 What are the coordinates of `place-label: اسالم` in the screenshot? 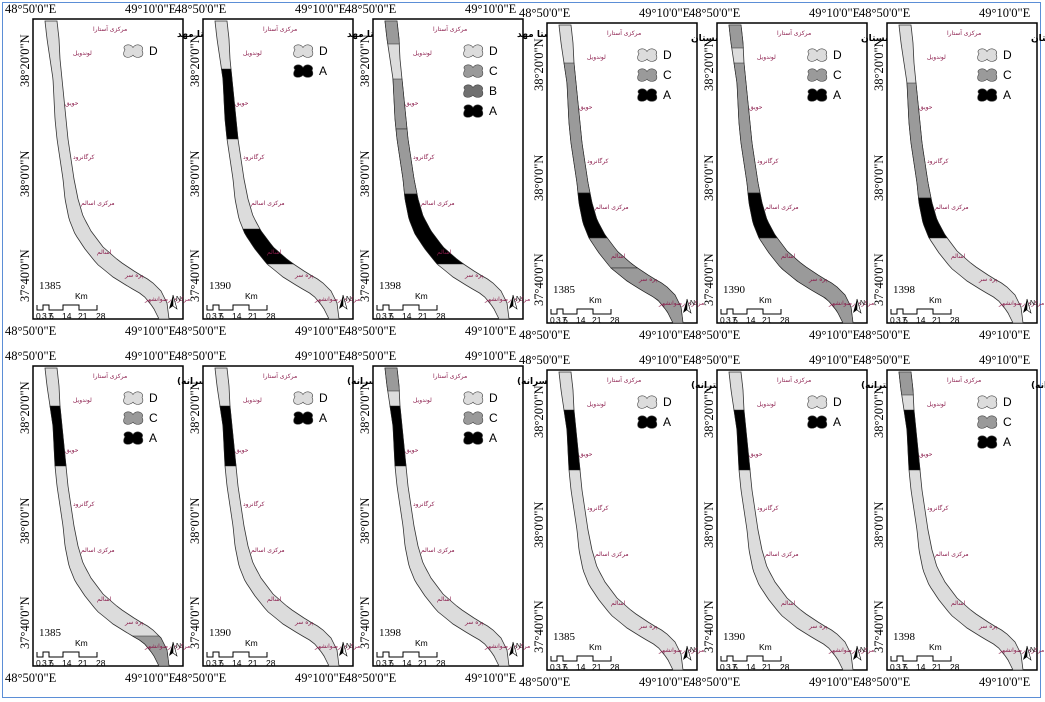 It's located at (104, 252).